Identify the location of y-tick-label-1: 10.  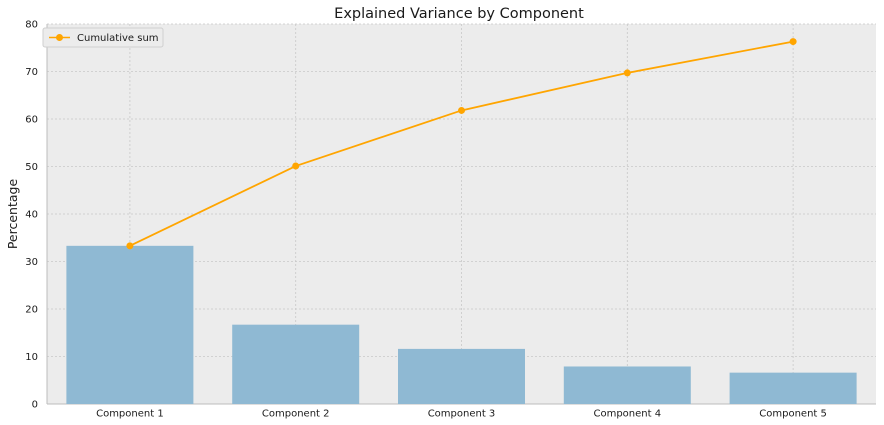
(31, 357).